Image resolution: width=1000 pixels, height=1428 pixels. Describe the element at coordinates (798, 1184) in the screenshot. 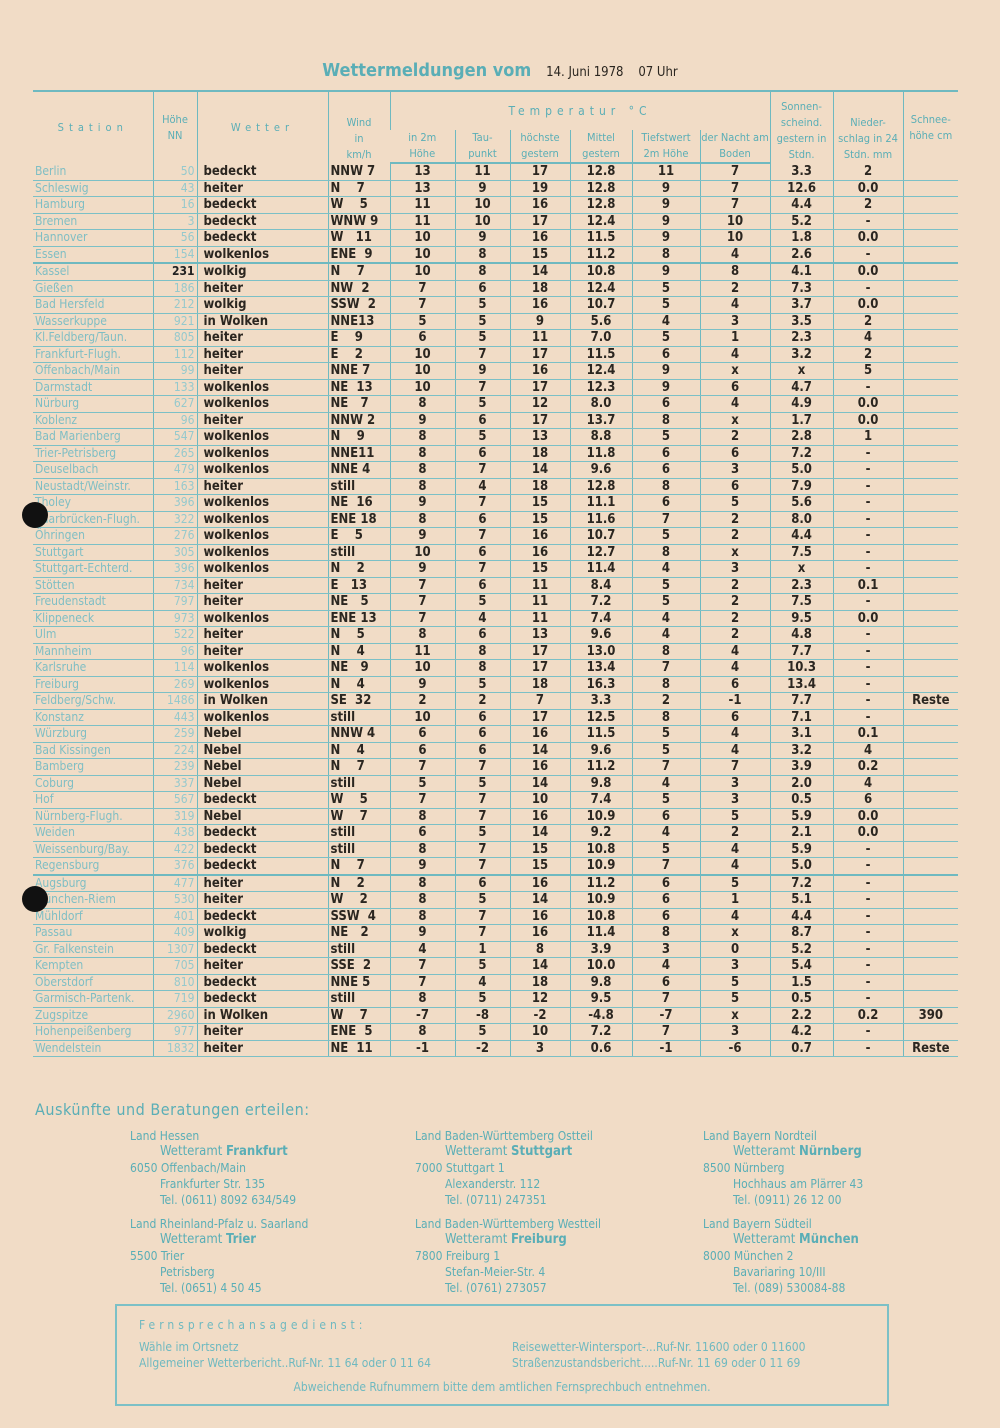

I see `office-street: Hochhaus am Plärrer 43` at that location.